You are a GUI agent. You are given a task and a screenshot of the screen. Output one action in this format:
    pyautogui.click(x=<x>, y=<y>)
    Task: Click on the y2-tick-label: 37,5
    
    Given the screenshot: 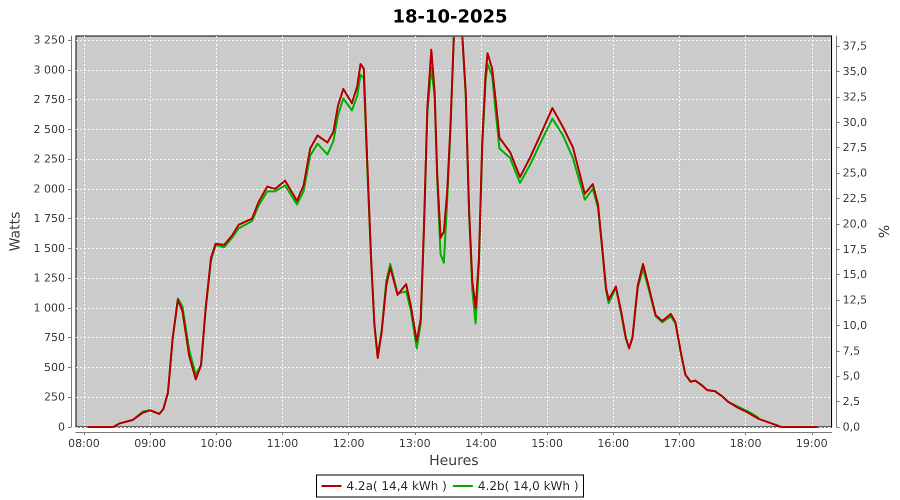 What is the action you would take?
    pyautogui.click(x=855, y=46)
    